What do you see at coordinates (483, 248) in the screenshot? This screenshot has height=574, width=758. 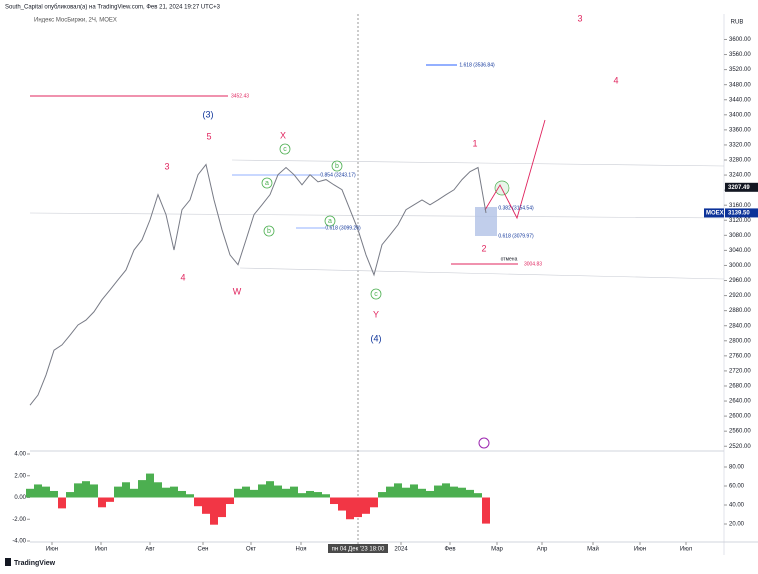 I see `annotation: 2` at bounding box center [483, 248].